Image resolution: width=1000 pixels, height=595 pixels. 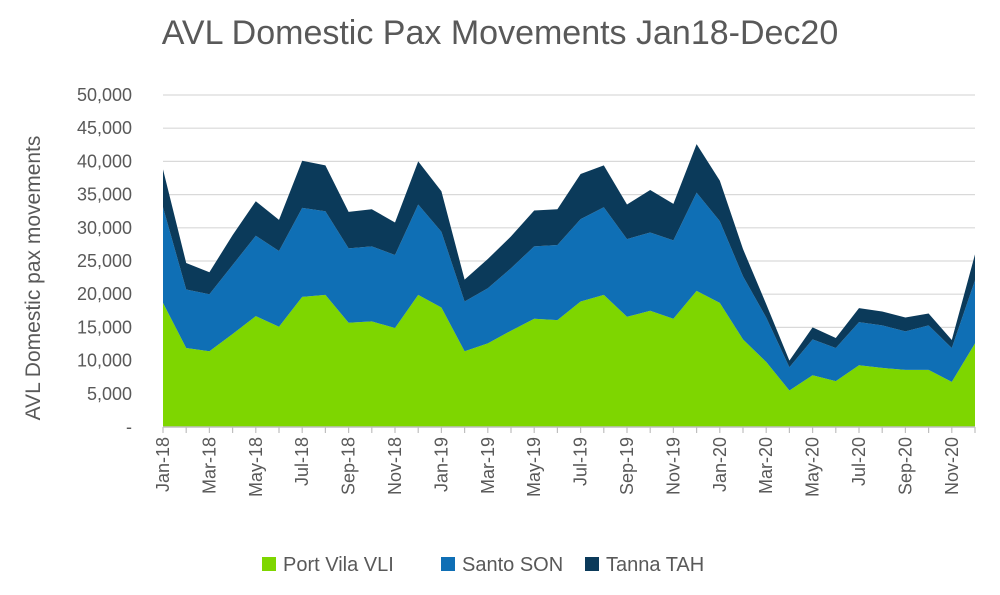 I want to click on x-tick-label: Nov-19, so click(x=673, y=466).